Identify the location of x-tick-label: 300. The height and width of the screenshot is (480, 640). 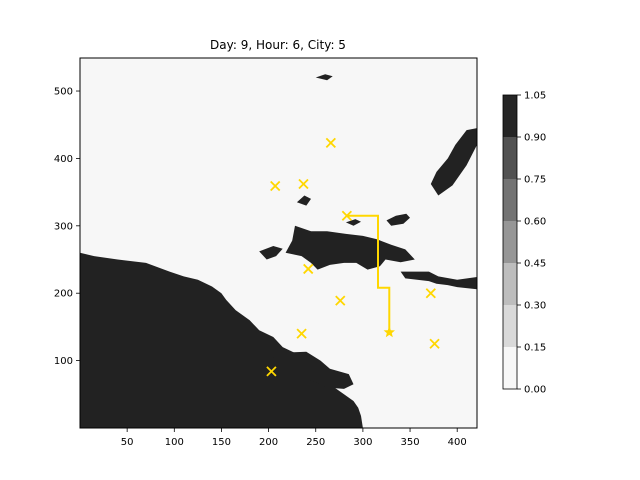
(362, 442).